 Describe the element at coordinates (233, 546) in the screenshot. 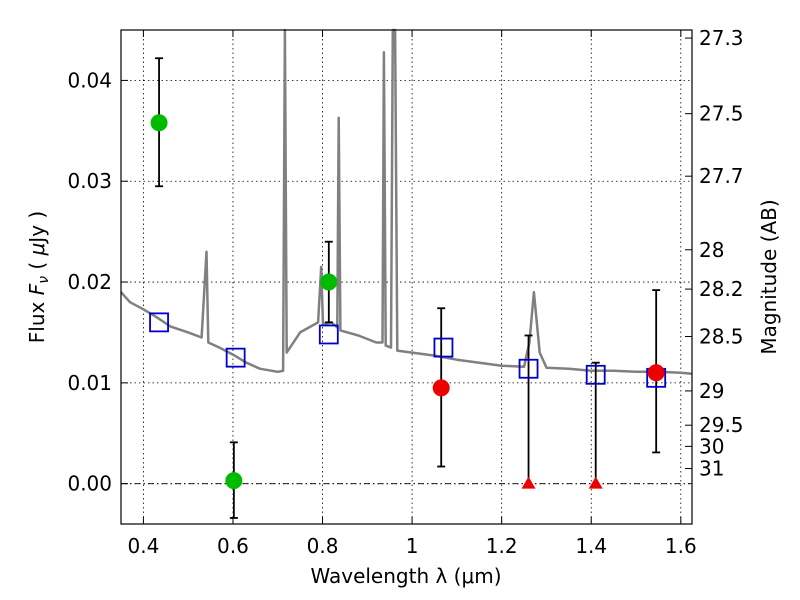

I see `x-tick-label: 0.6` at that location.